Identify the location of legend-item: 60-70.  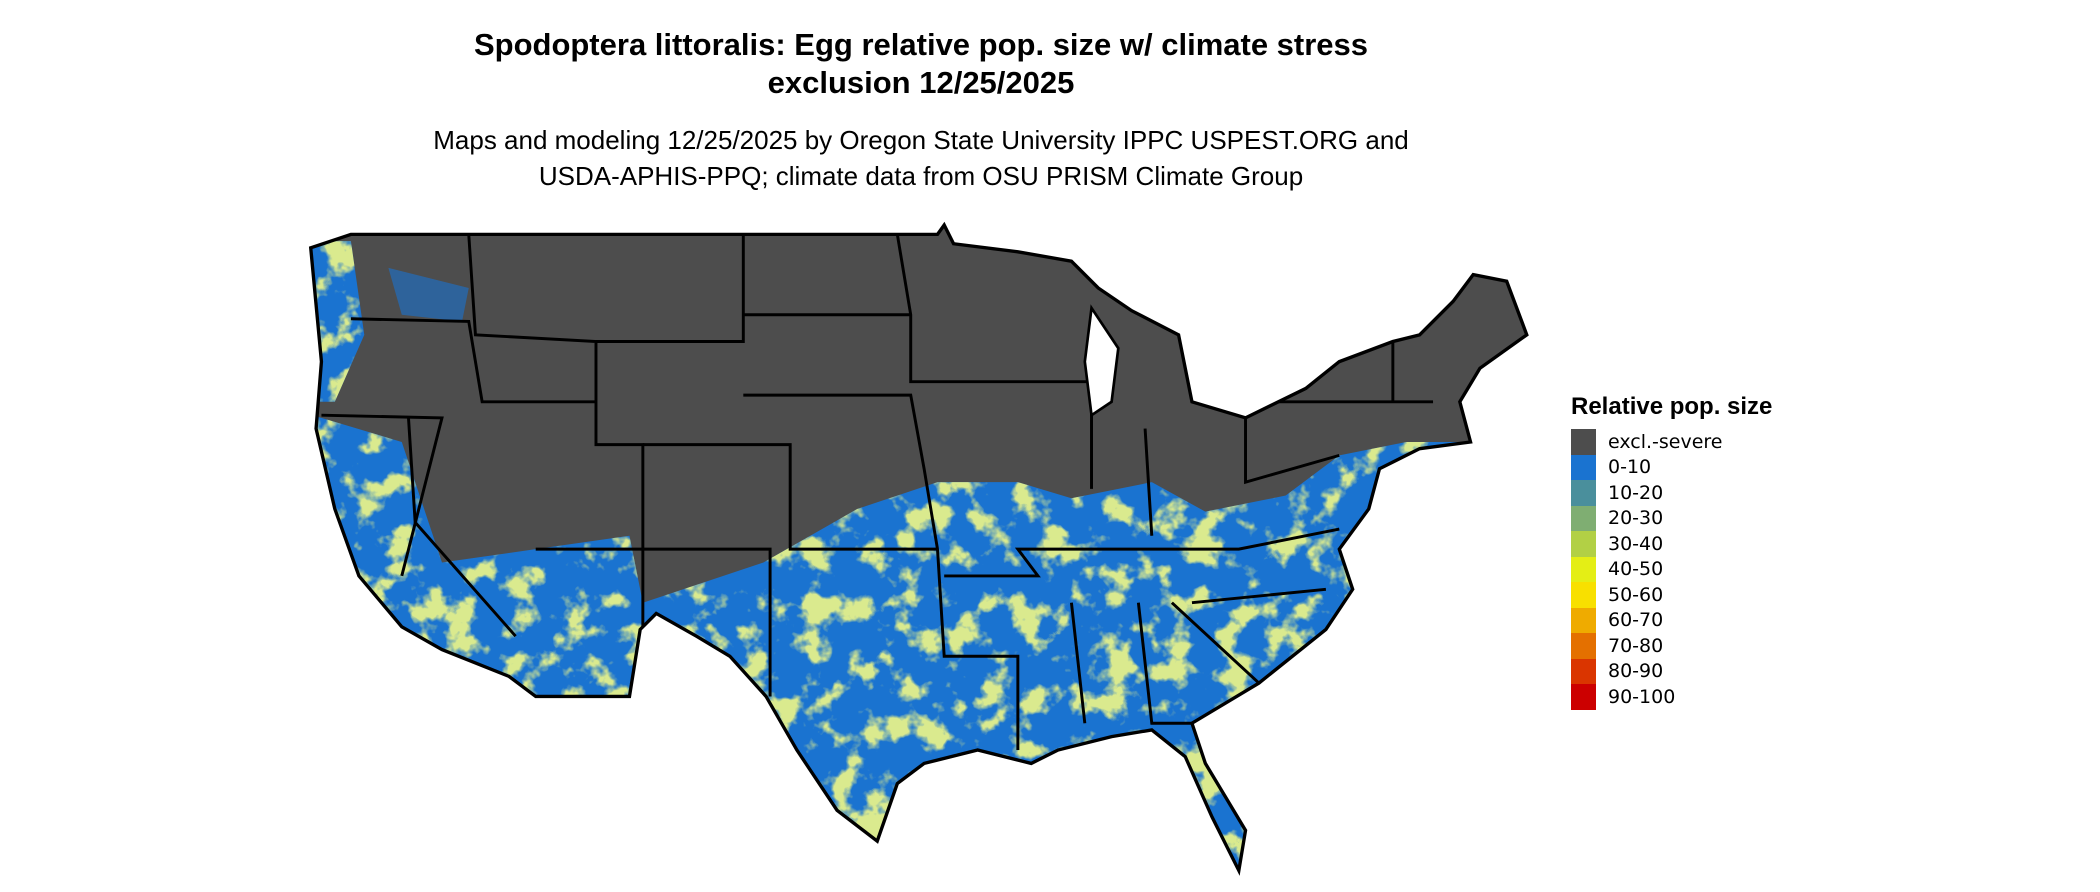
(1671, 620).